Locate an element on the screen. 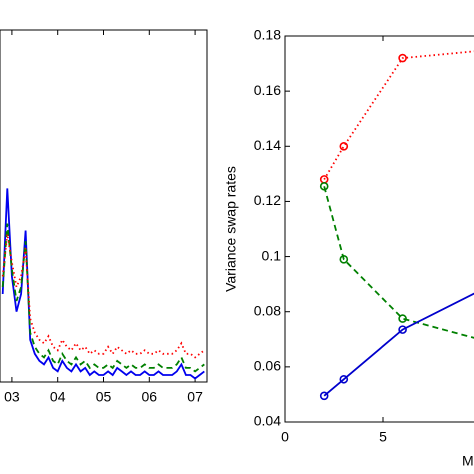 This screenshot has width=474, height=474. x-tick-label: 0 is located at coordinates (285, 437).